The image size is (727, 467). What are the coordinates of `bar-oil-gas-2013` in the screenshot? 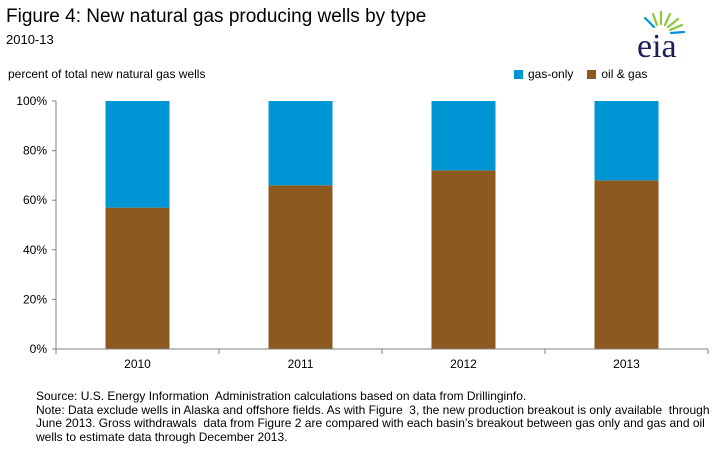 It's located at (626, 264).